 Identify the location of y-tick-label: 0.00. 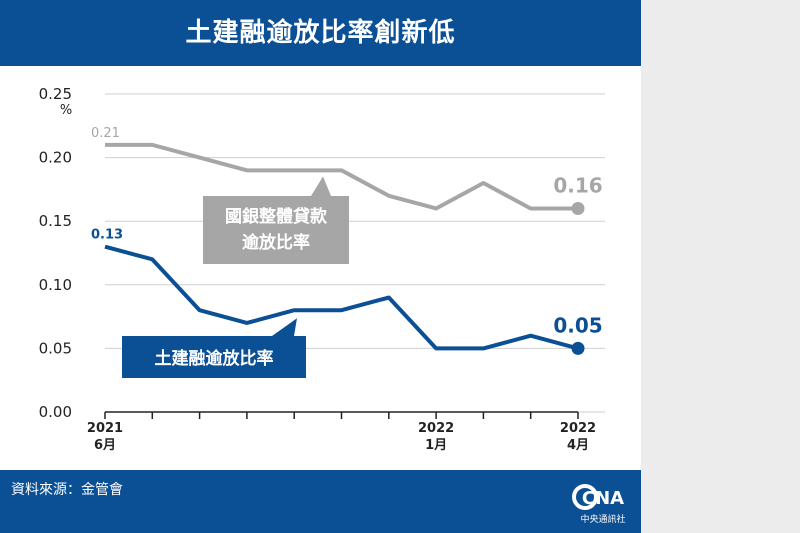
(55, 412).